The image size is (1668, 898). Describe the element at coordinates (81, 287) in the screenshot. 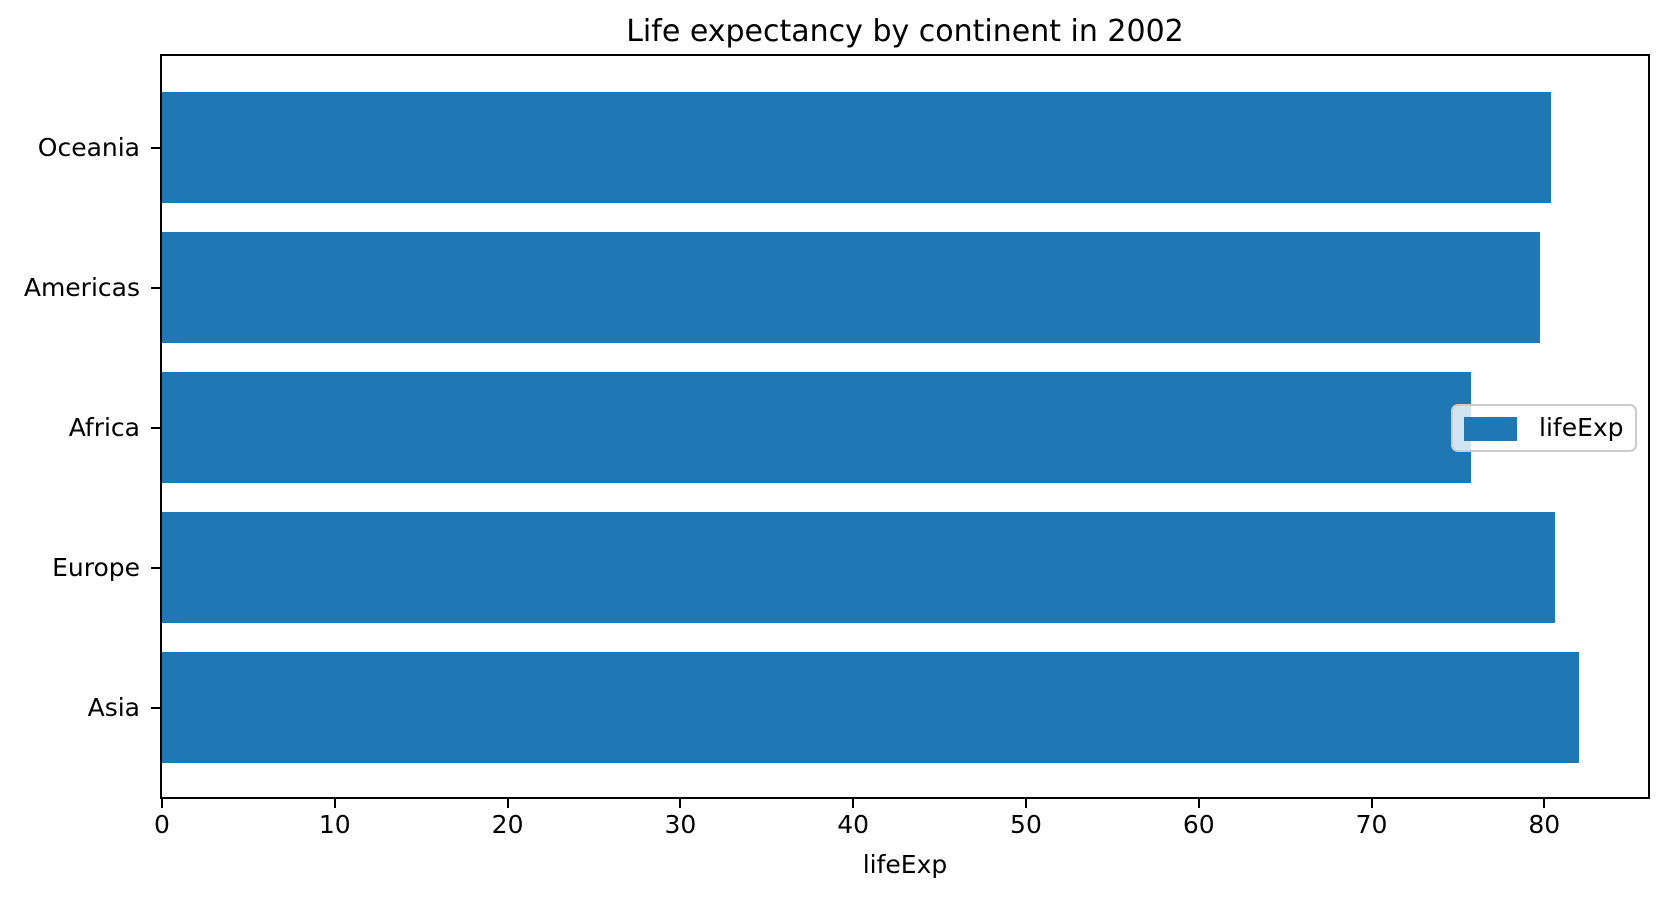

I see `y-tick-label-americas: Americas` at that location.